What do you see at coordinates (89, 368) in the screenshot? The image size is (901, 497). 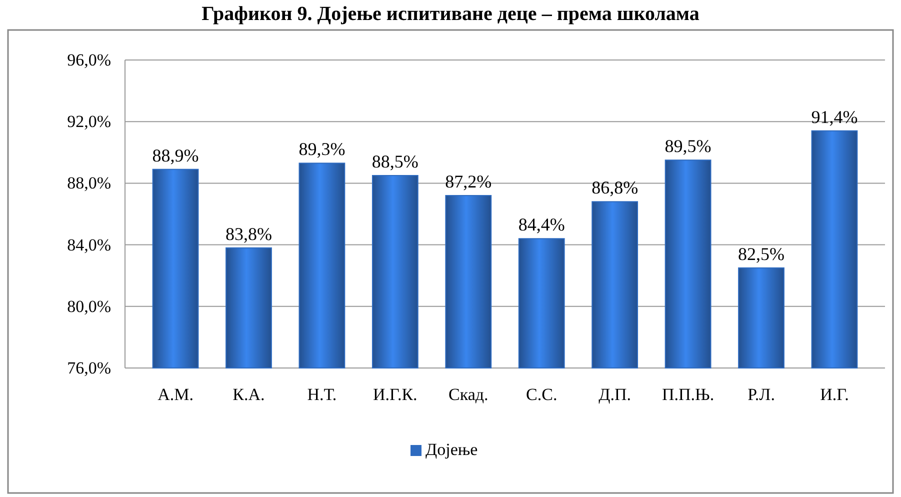 I see `y-tick-label: 76,0%` at bounding box center [89, 368].